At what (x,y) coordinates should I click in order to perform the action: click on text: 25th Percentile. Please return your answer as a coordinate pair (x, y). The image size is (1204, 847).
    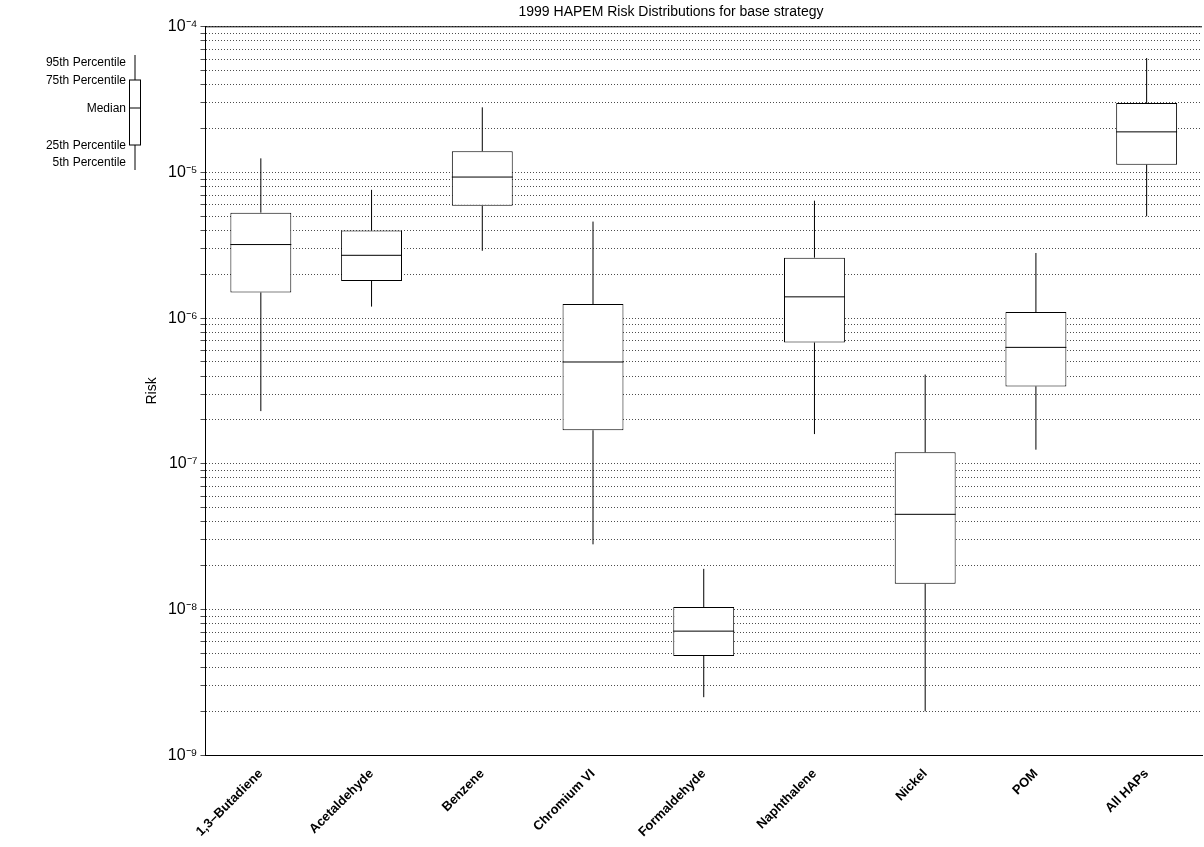
    Looking at the image, I should click on (85, 145).